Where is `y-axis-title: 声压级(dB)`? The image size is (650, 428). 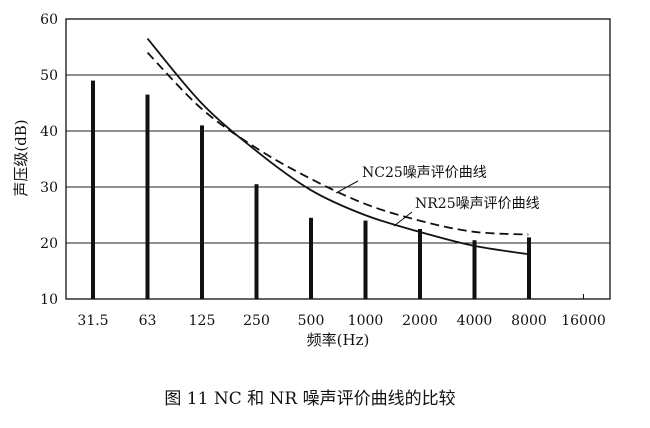
y-axis-title: 声压级(dB) is located at coordinates (21, 157).